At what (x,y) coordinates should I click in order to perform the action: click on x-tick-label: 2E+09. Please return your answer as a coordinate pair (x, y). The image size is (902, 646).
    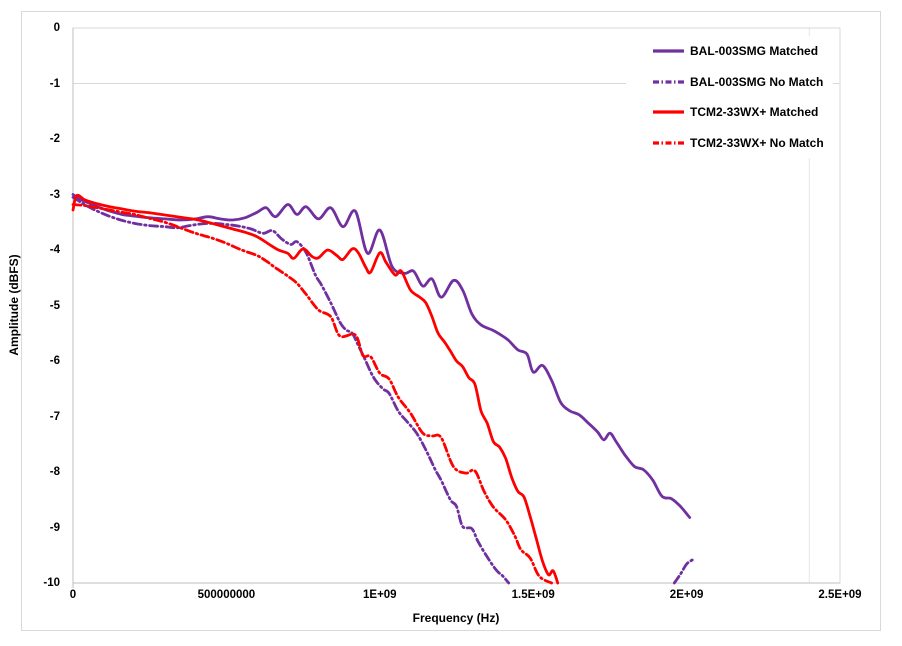
    Looking at the image, I should click on (686, 595).